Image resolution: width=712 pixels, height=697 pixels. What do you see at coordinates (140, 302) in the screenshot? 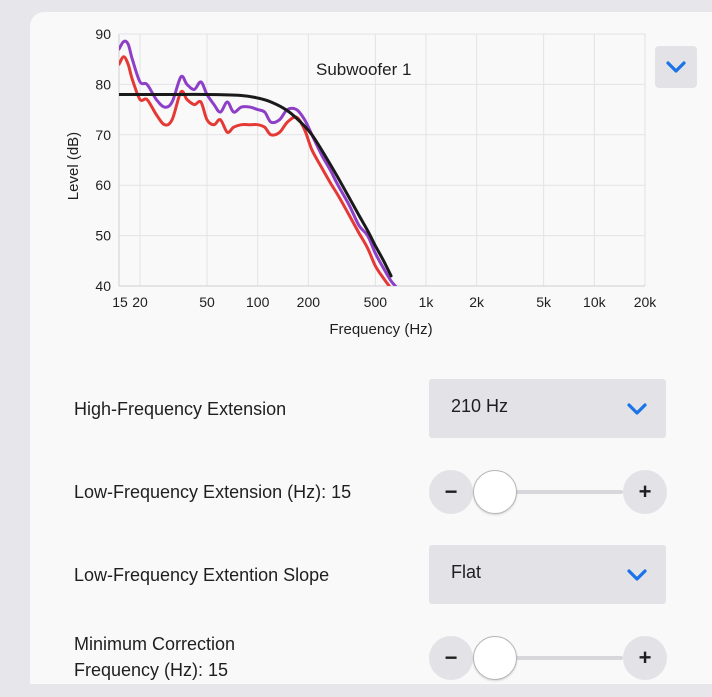
I see `x-tick-label: 20` at bounding box center [140, 302].